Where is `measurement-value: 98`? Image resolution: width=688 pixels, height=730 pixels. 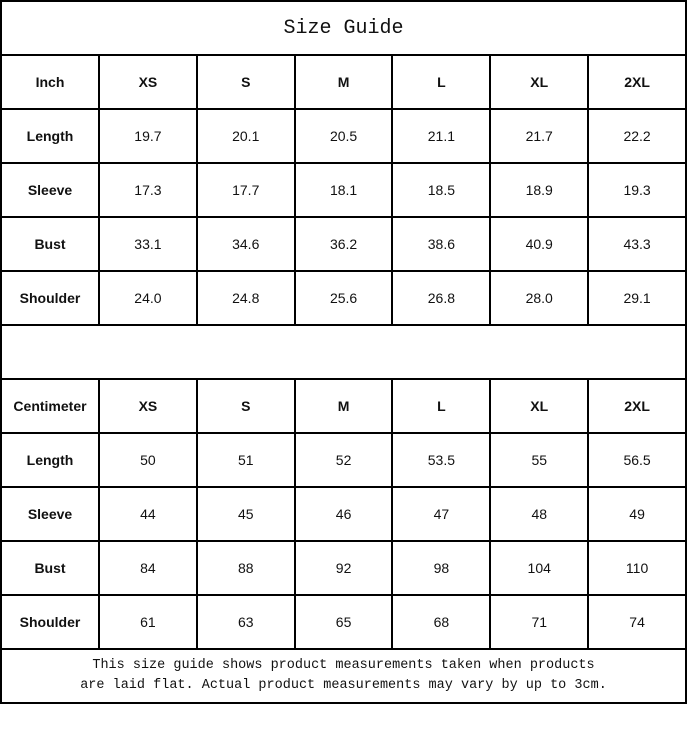 measurement-value: 98 is located at coordinates (441, 568).